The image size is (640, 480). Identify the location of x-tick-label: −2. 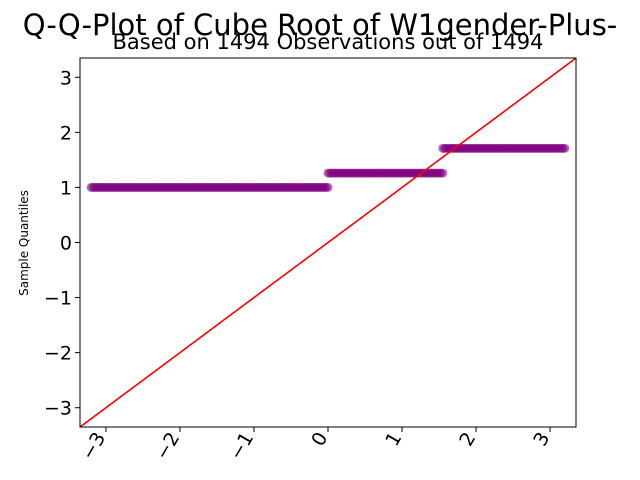
(167, 446).